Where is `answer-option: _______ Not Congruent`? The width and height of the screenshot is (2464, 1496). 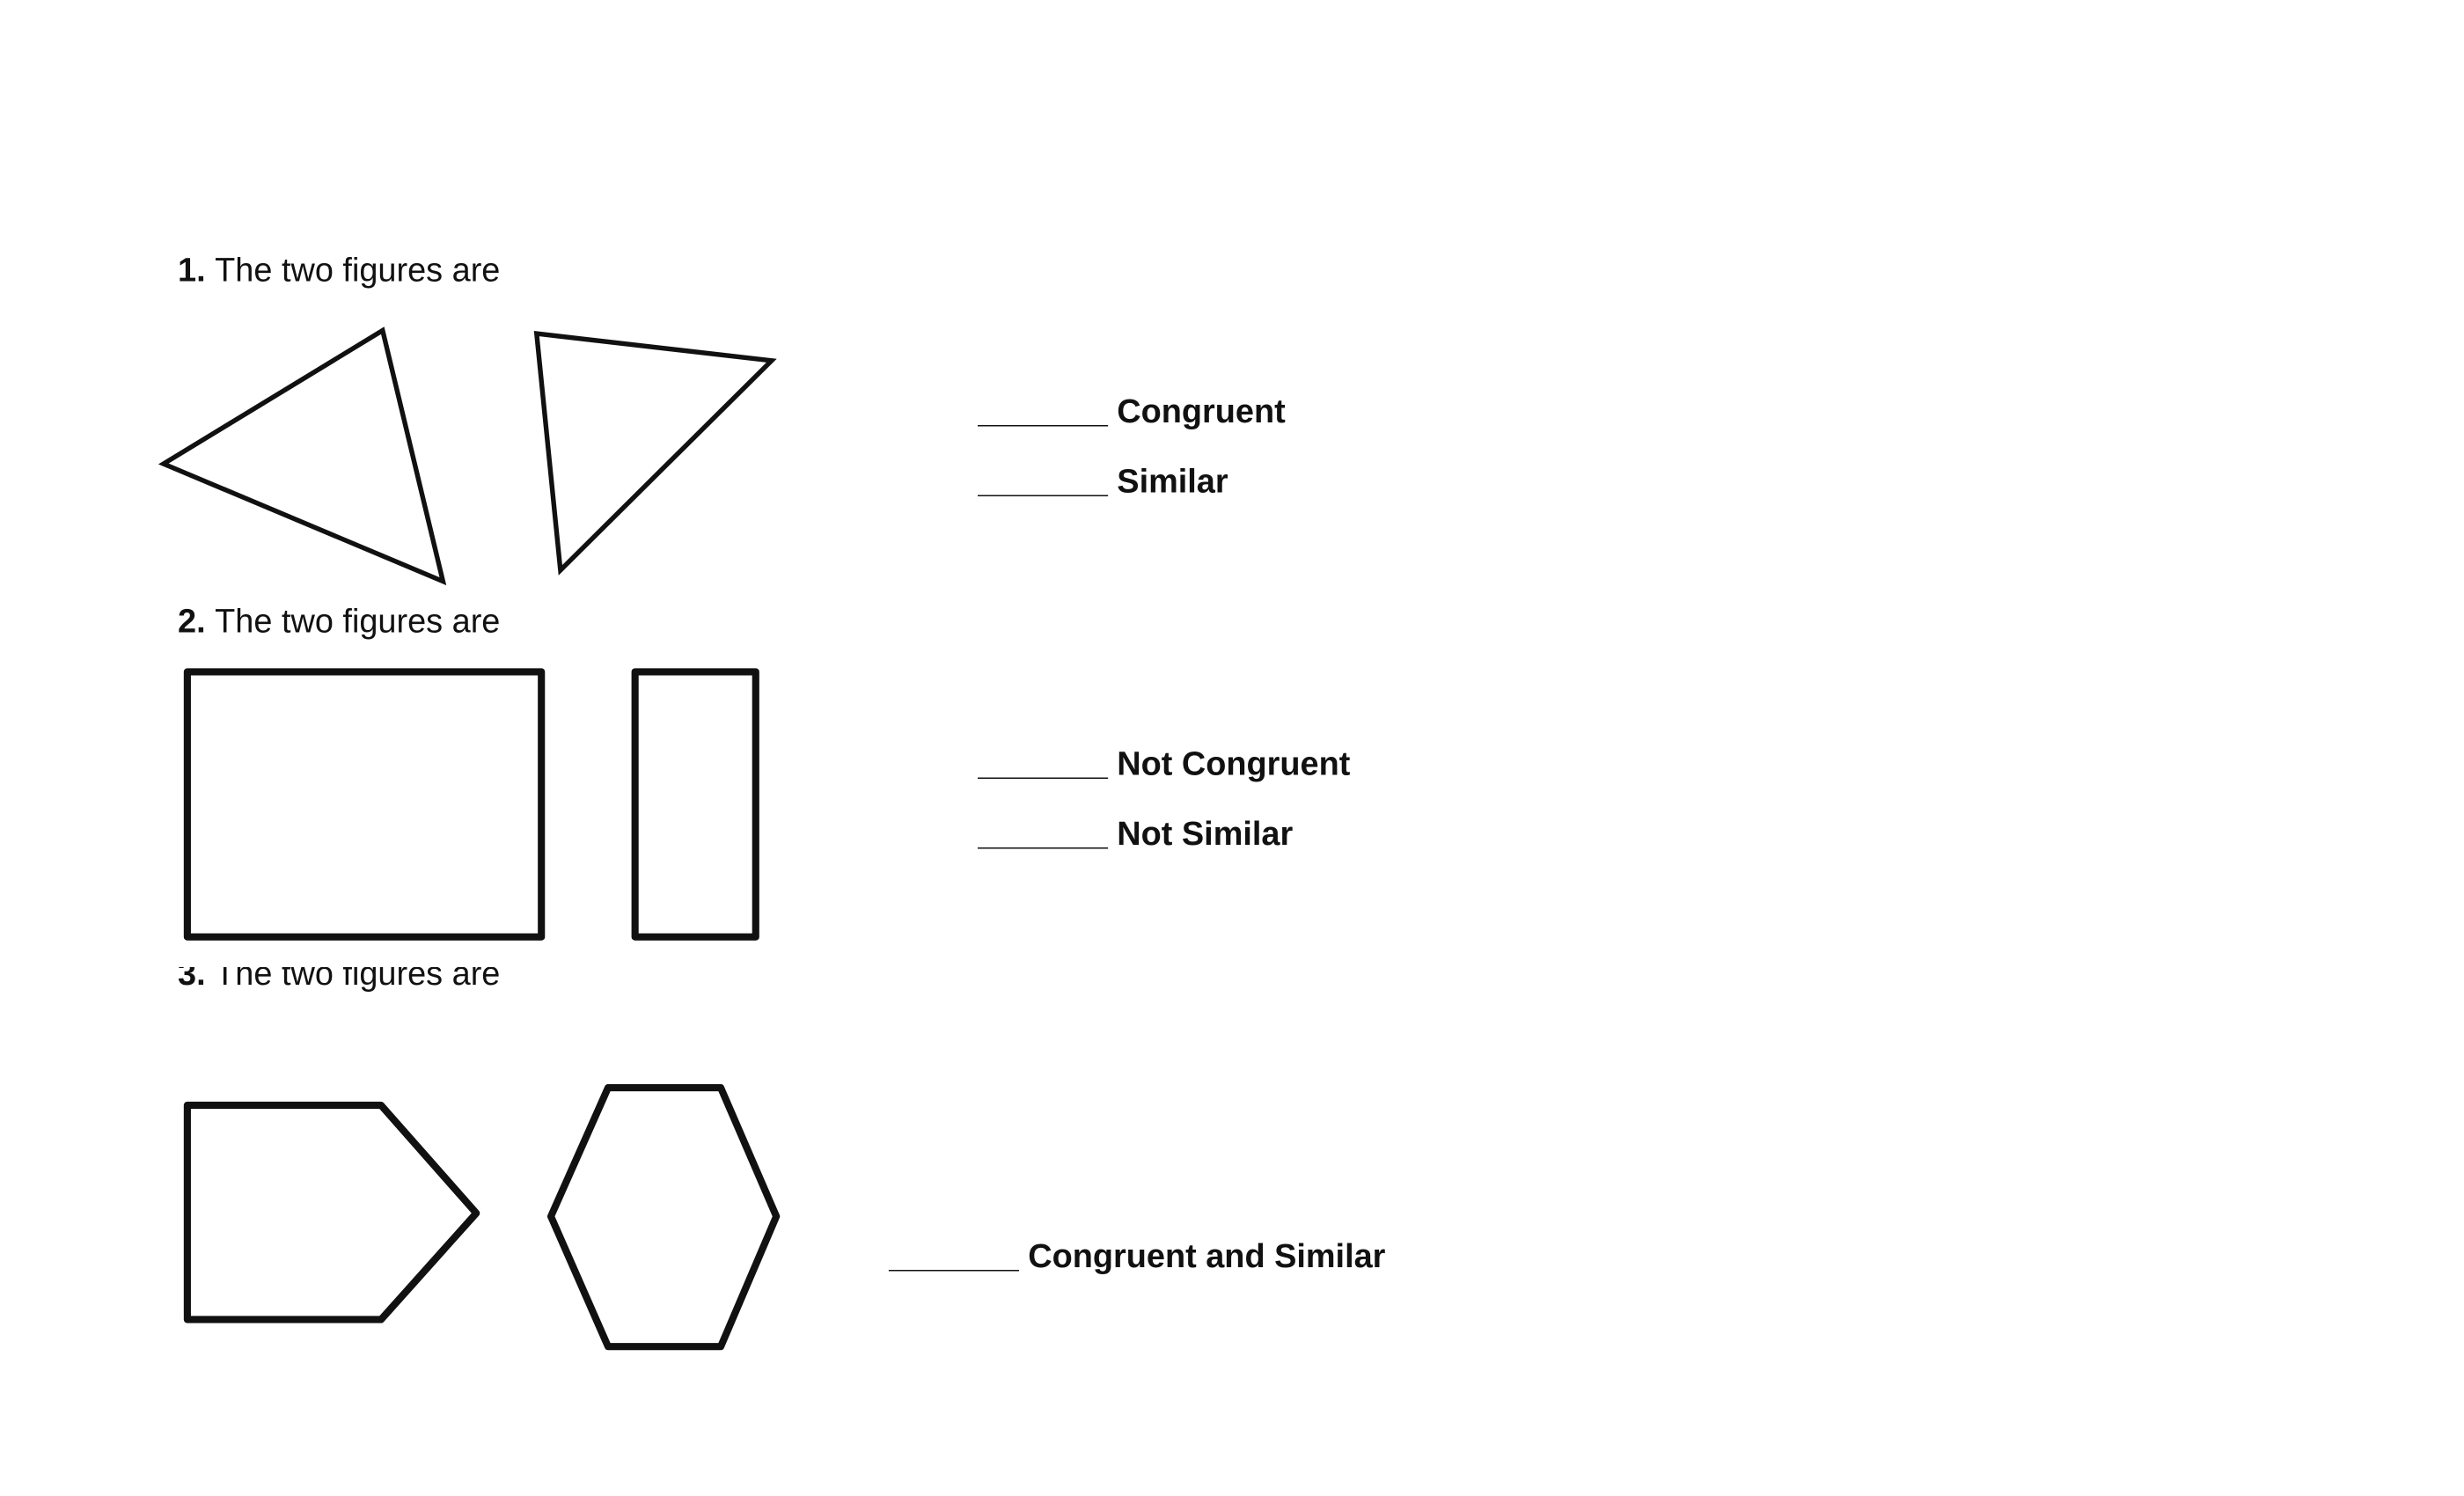
answer-option: _______ Not Congruent is located at coordinates (1163, 765).